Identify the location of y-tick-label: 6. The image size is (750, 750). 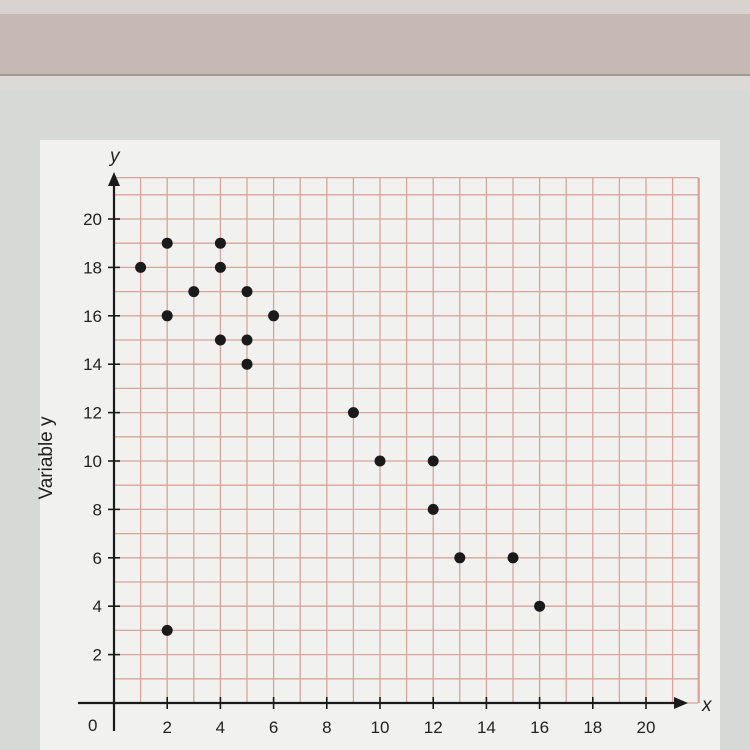
(97, 558).